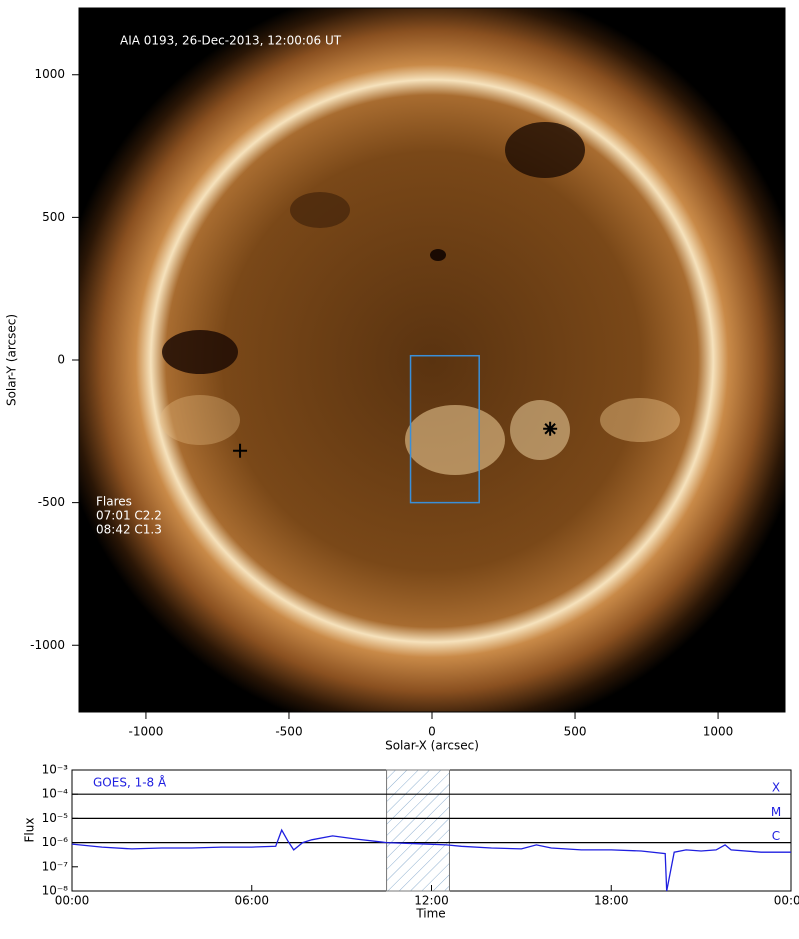 The width and height of the screenshot is (799, 939). What do you see at coordinates (430, 914) in the screenshot?
I see `x-axis-label: Time` at bounding box center [430, 914].